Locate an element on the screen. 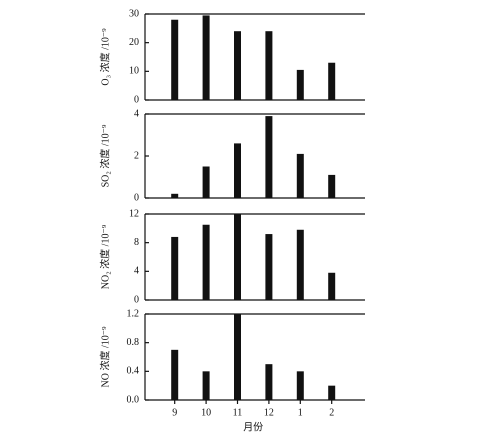  x-tick-label: 10 is located at coordinates (206, 412).